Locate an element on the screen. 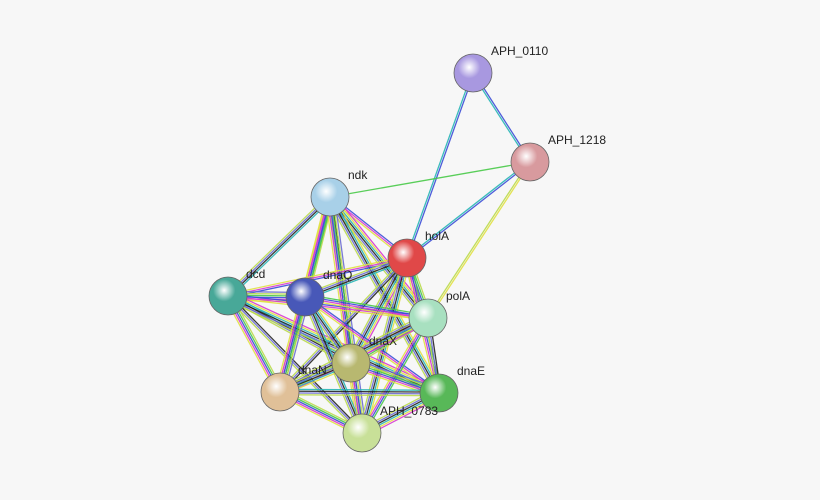  node-label: APH_0110 is located at coordinates (519, 51).